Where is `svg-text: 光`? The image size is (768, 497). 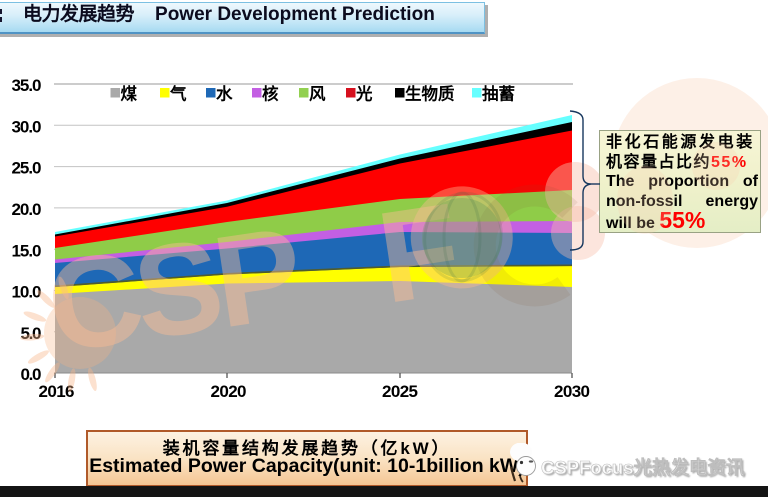
svg-text: 光 is located at coordinates (364, 94).